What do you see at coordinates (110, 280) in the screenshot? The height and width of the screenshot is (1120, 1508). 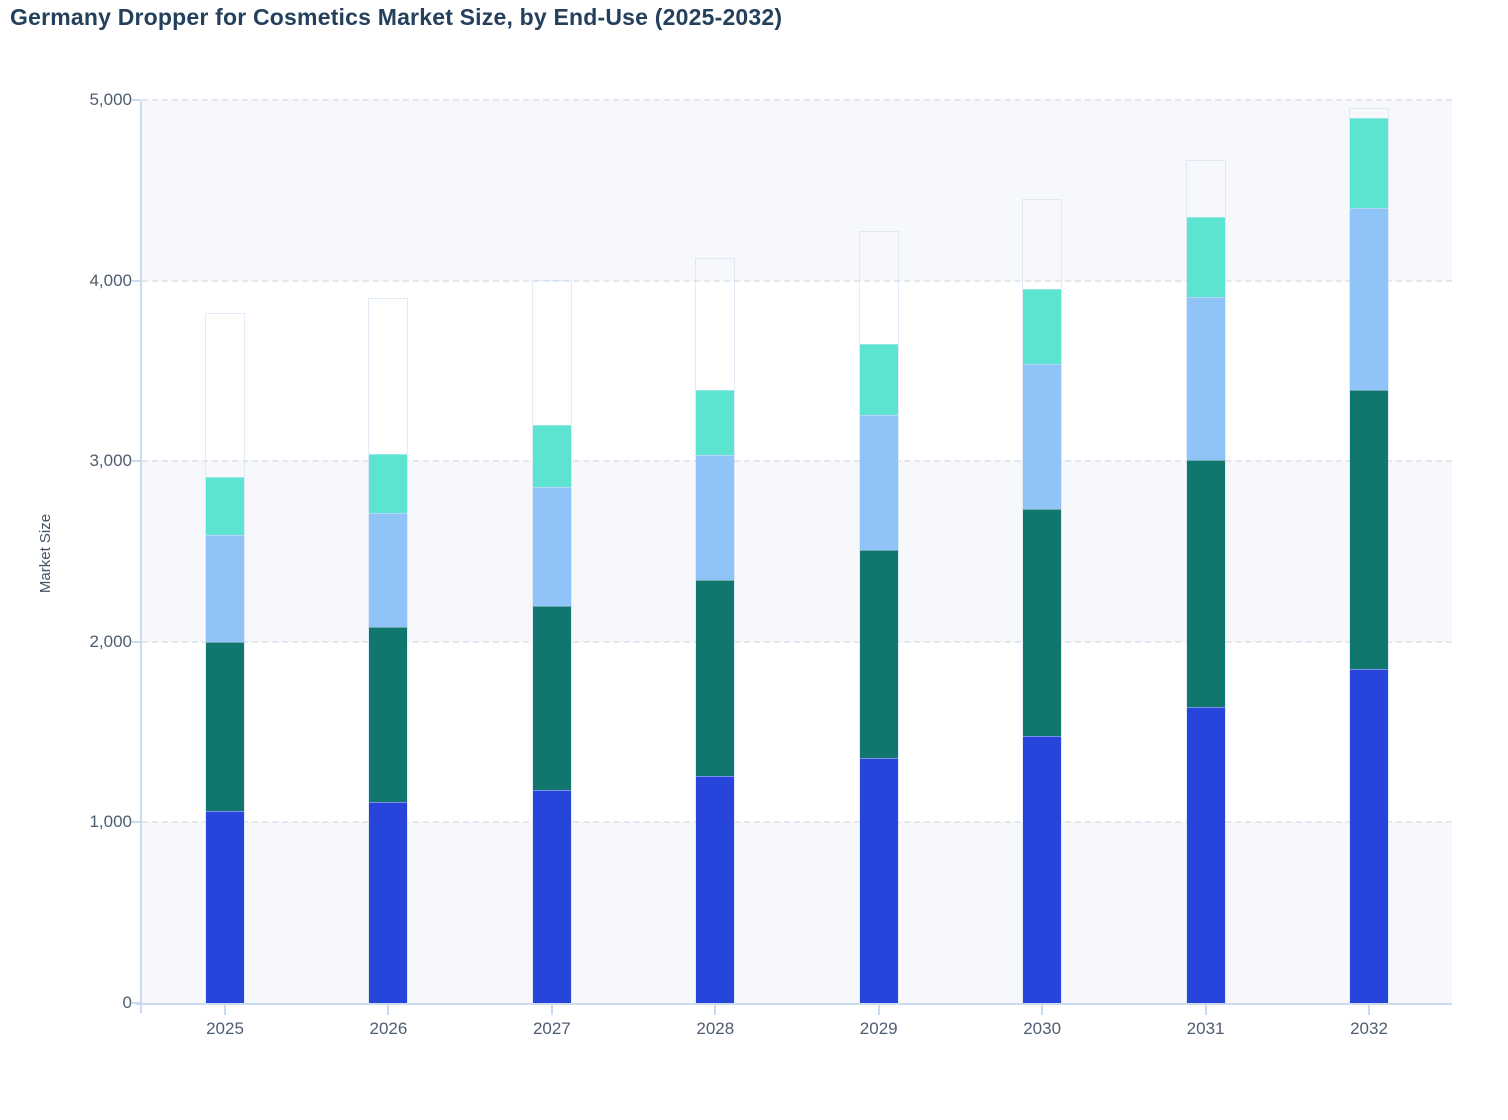 I see `y-tick-label: 4,000` at bounding box center [110, 280].